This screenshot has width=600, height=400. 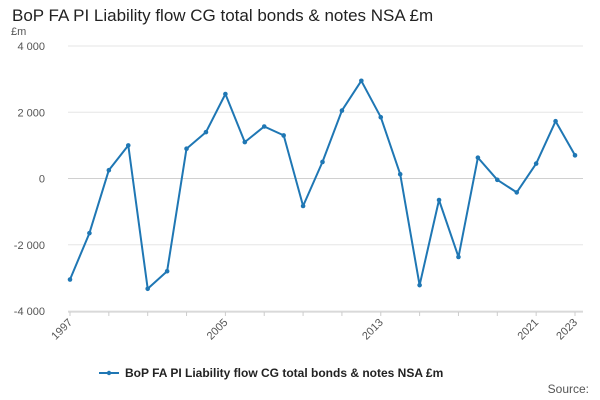 I want to click on y-tick-label: -4 000, so click(x=29, y=312).